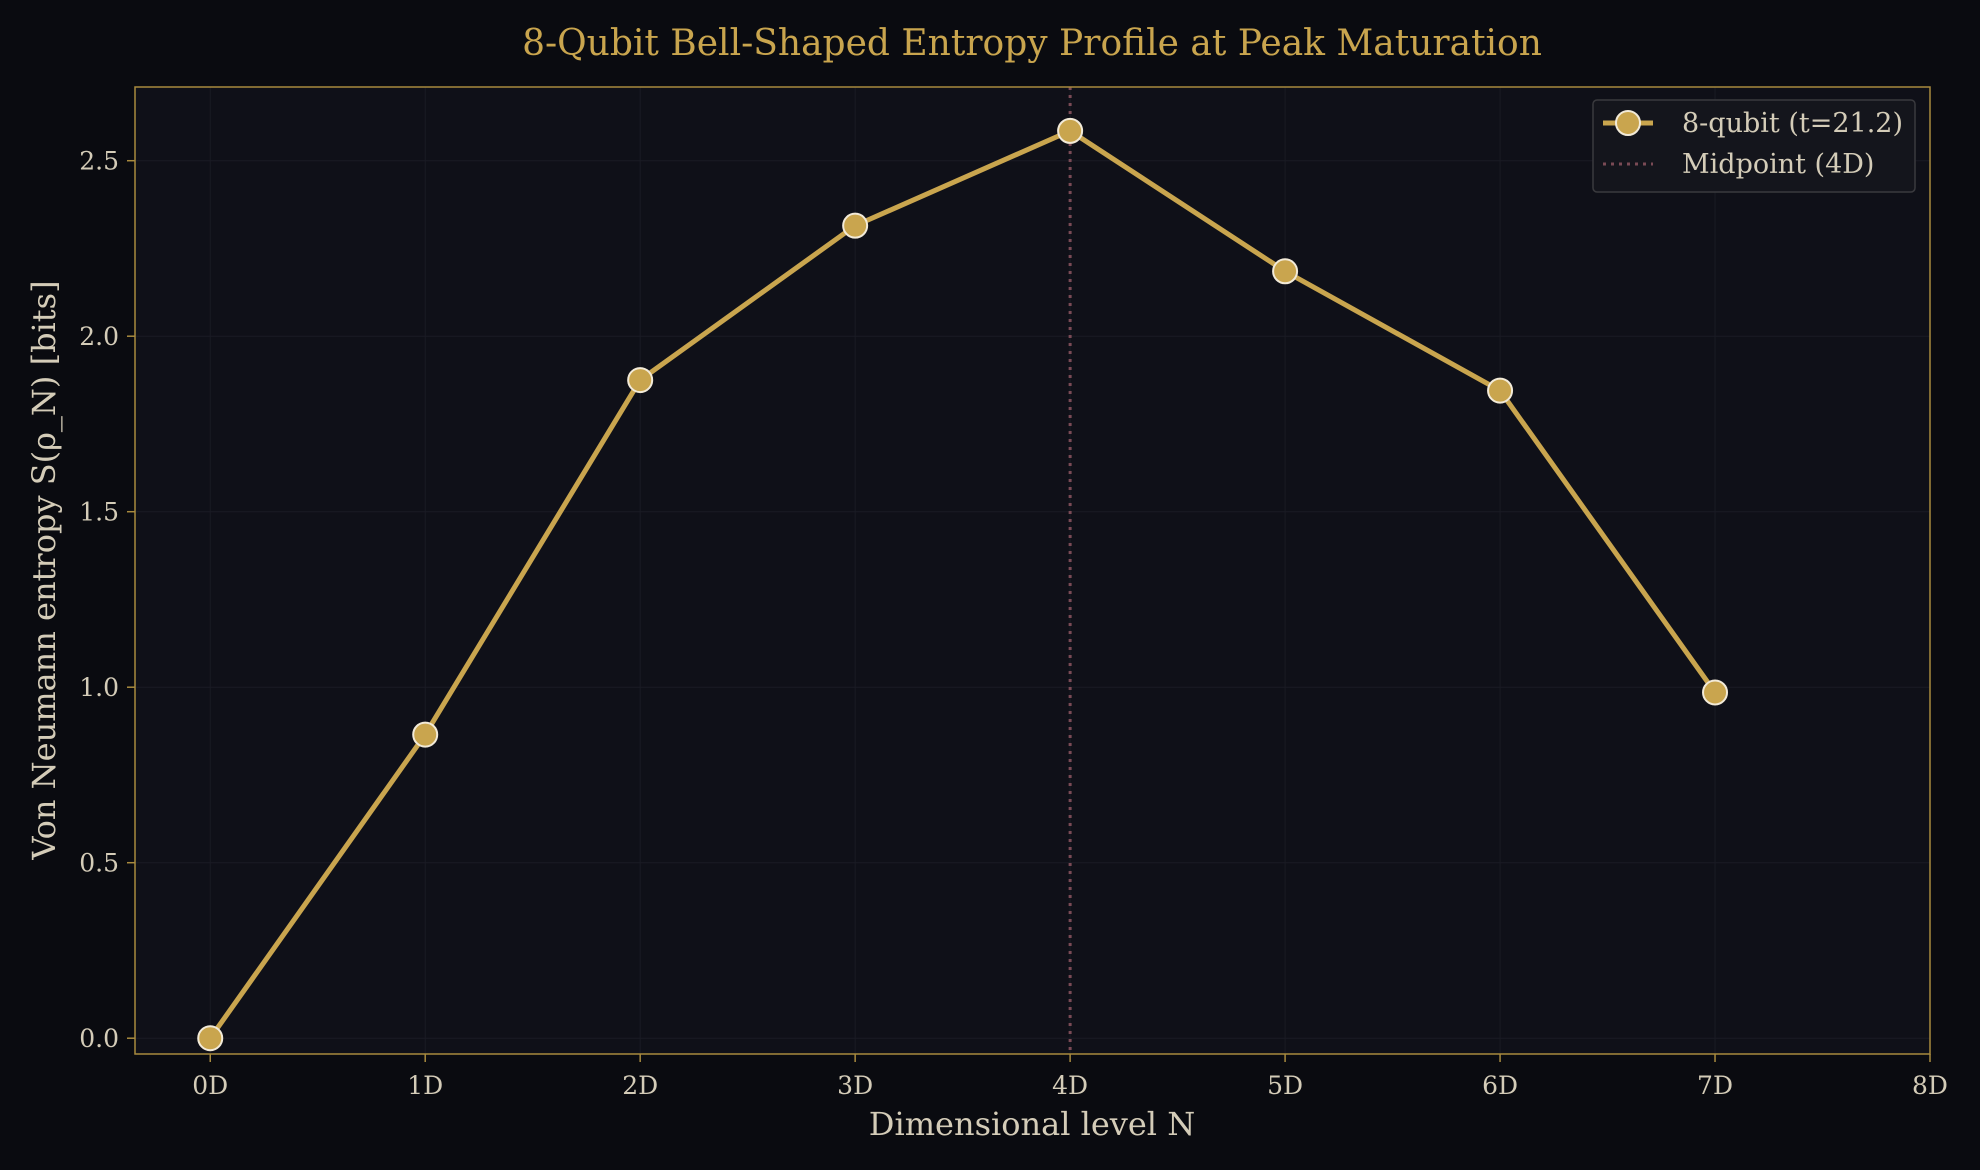  I want to click on y-tick-label: 0.5, so click(99, 863).